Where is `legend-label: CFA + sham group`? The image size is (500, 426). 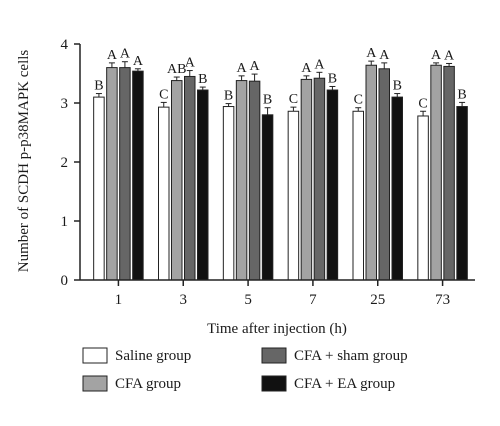 legend-label: CFA + sham group is located at coordinates (351, 356).